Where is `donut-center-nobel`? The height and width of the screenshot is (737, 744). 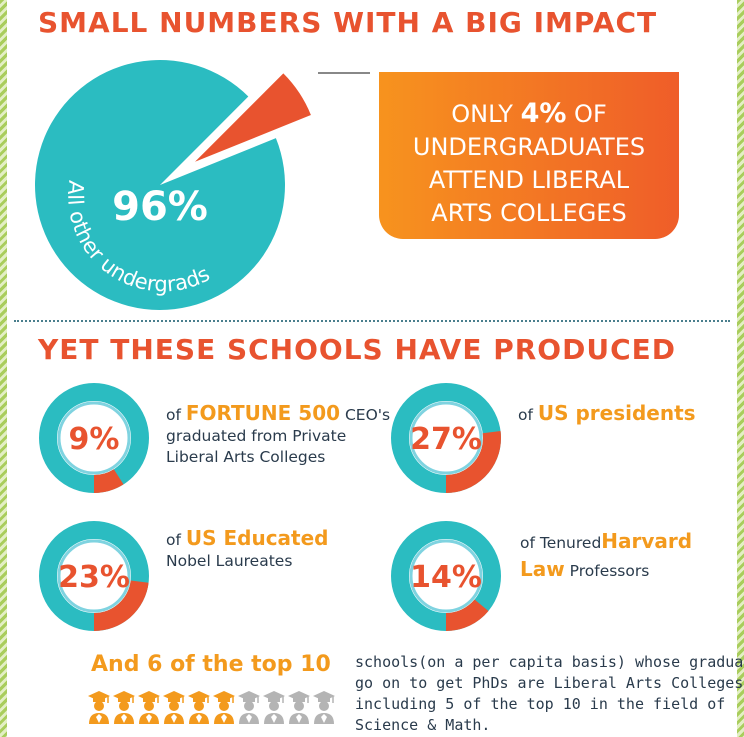 donut-center-nobel is located at coordinates (94, 576).